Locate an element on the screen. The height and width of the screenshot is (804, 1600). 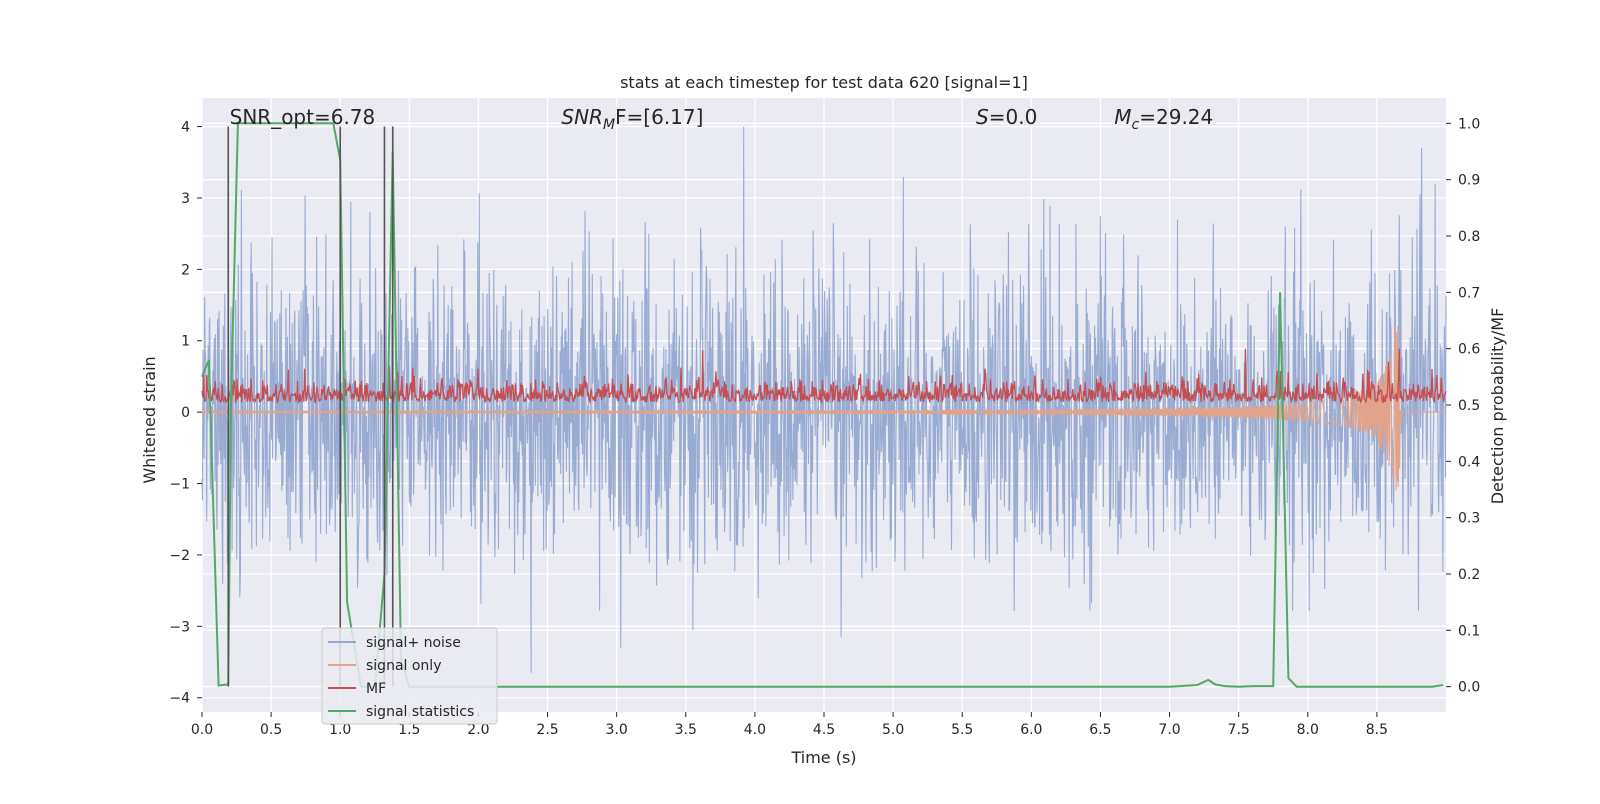
x-tick-label: 0.5 is located at coordinates (271, 730).